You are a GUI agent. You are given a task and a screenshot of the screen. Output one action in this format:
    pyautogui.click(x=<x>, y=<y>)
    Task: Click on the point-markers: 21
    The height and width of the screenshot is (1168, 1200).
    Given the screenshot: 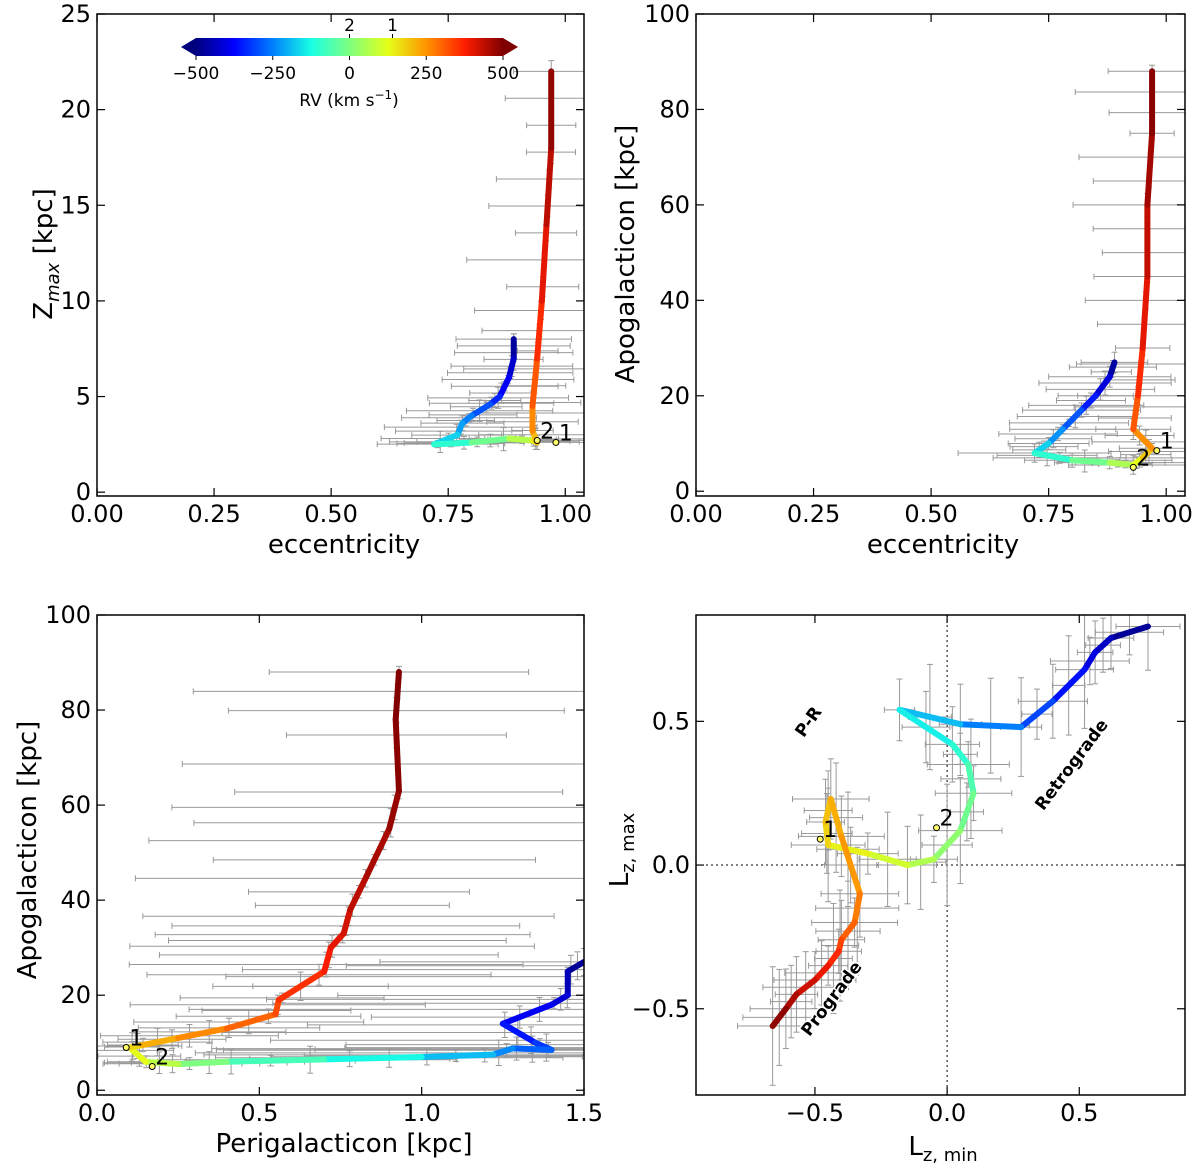 What is the action you would take?
    pyautogui.click(x=1151, y=450)
    